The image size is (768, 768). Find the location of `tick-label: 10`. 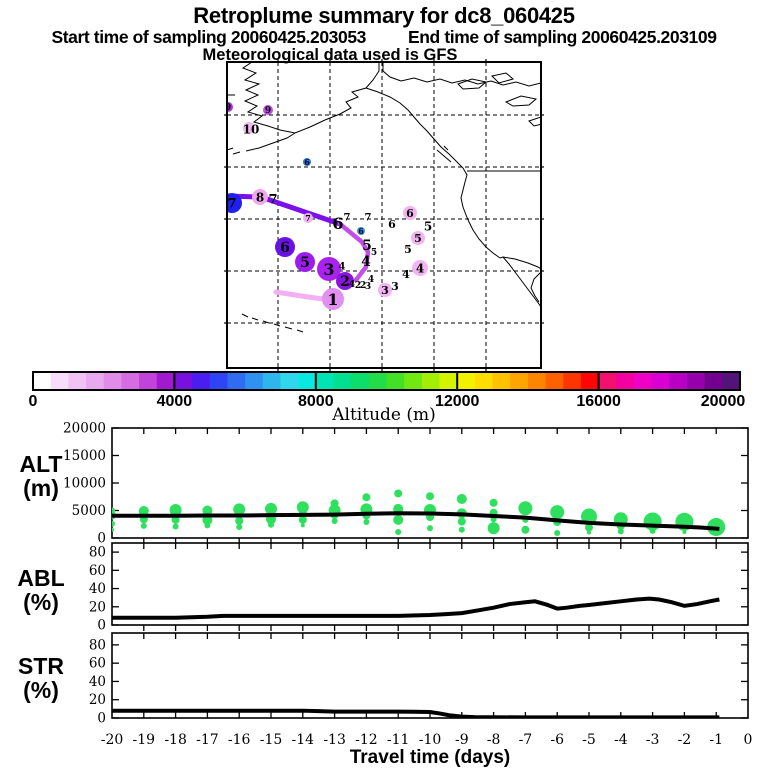

tick-label: 10 is located at coordinates (251, 129).